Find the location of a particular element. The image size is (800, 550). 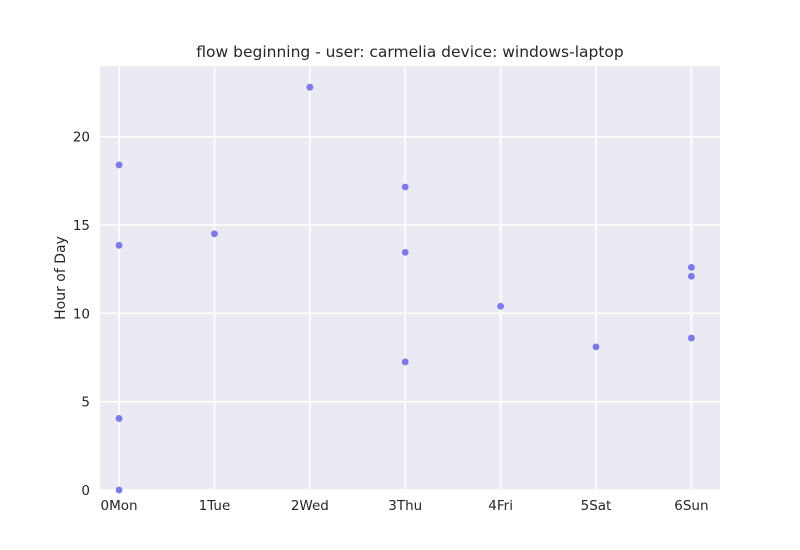

y-tick-label: 5 is located at coordinates (85, 403).